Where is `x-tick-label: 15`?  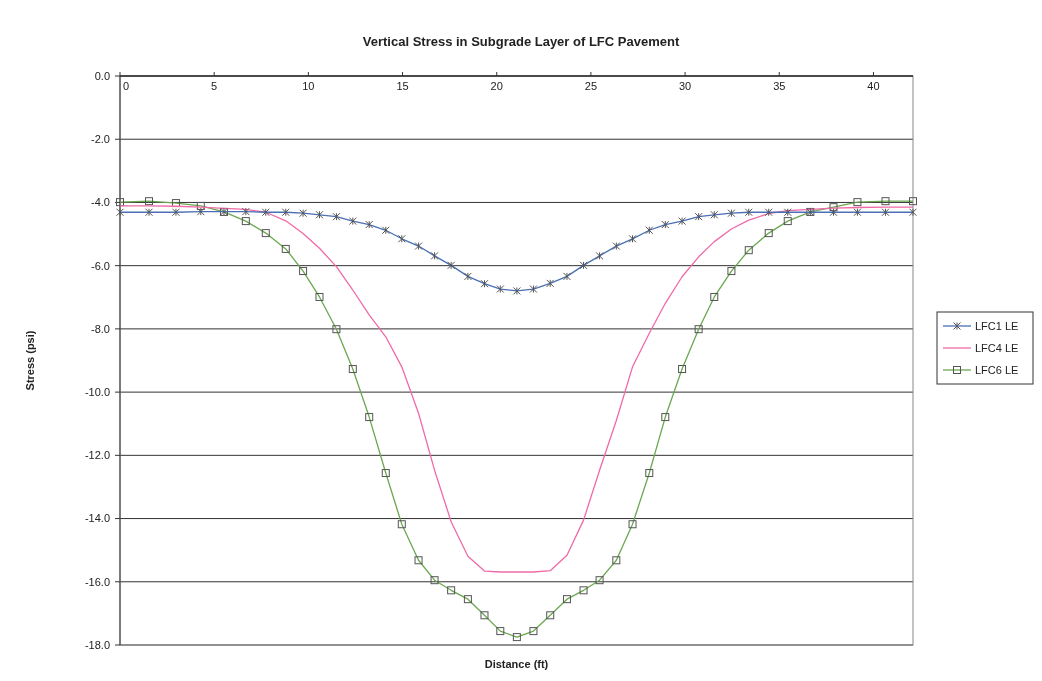
x-tick-label: 15 is located at coordinates (402, 86).